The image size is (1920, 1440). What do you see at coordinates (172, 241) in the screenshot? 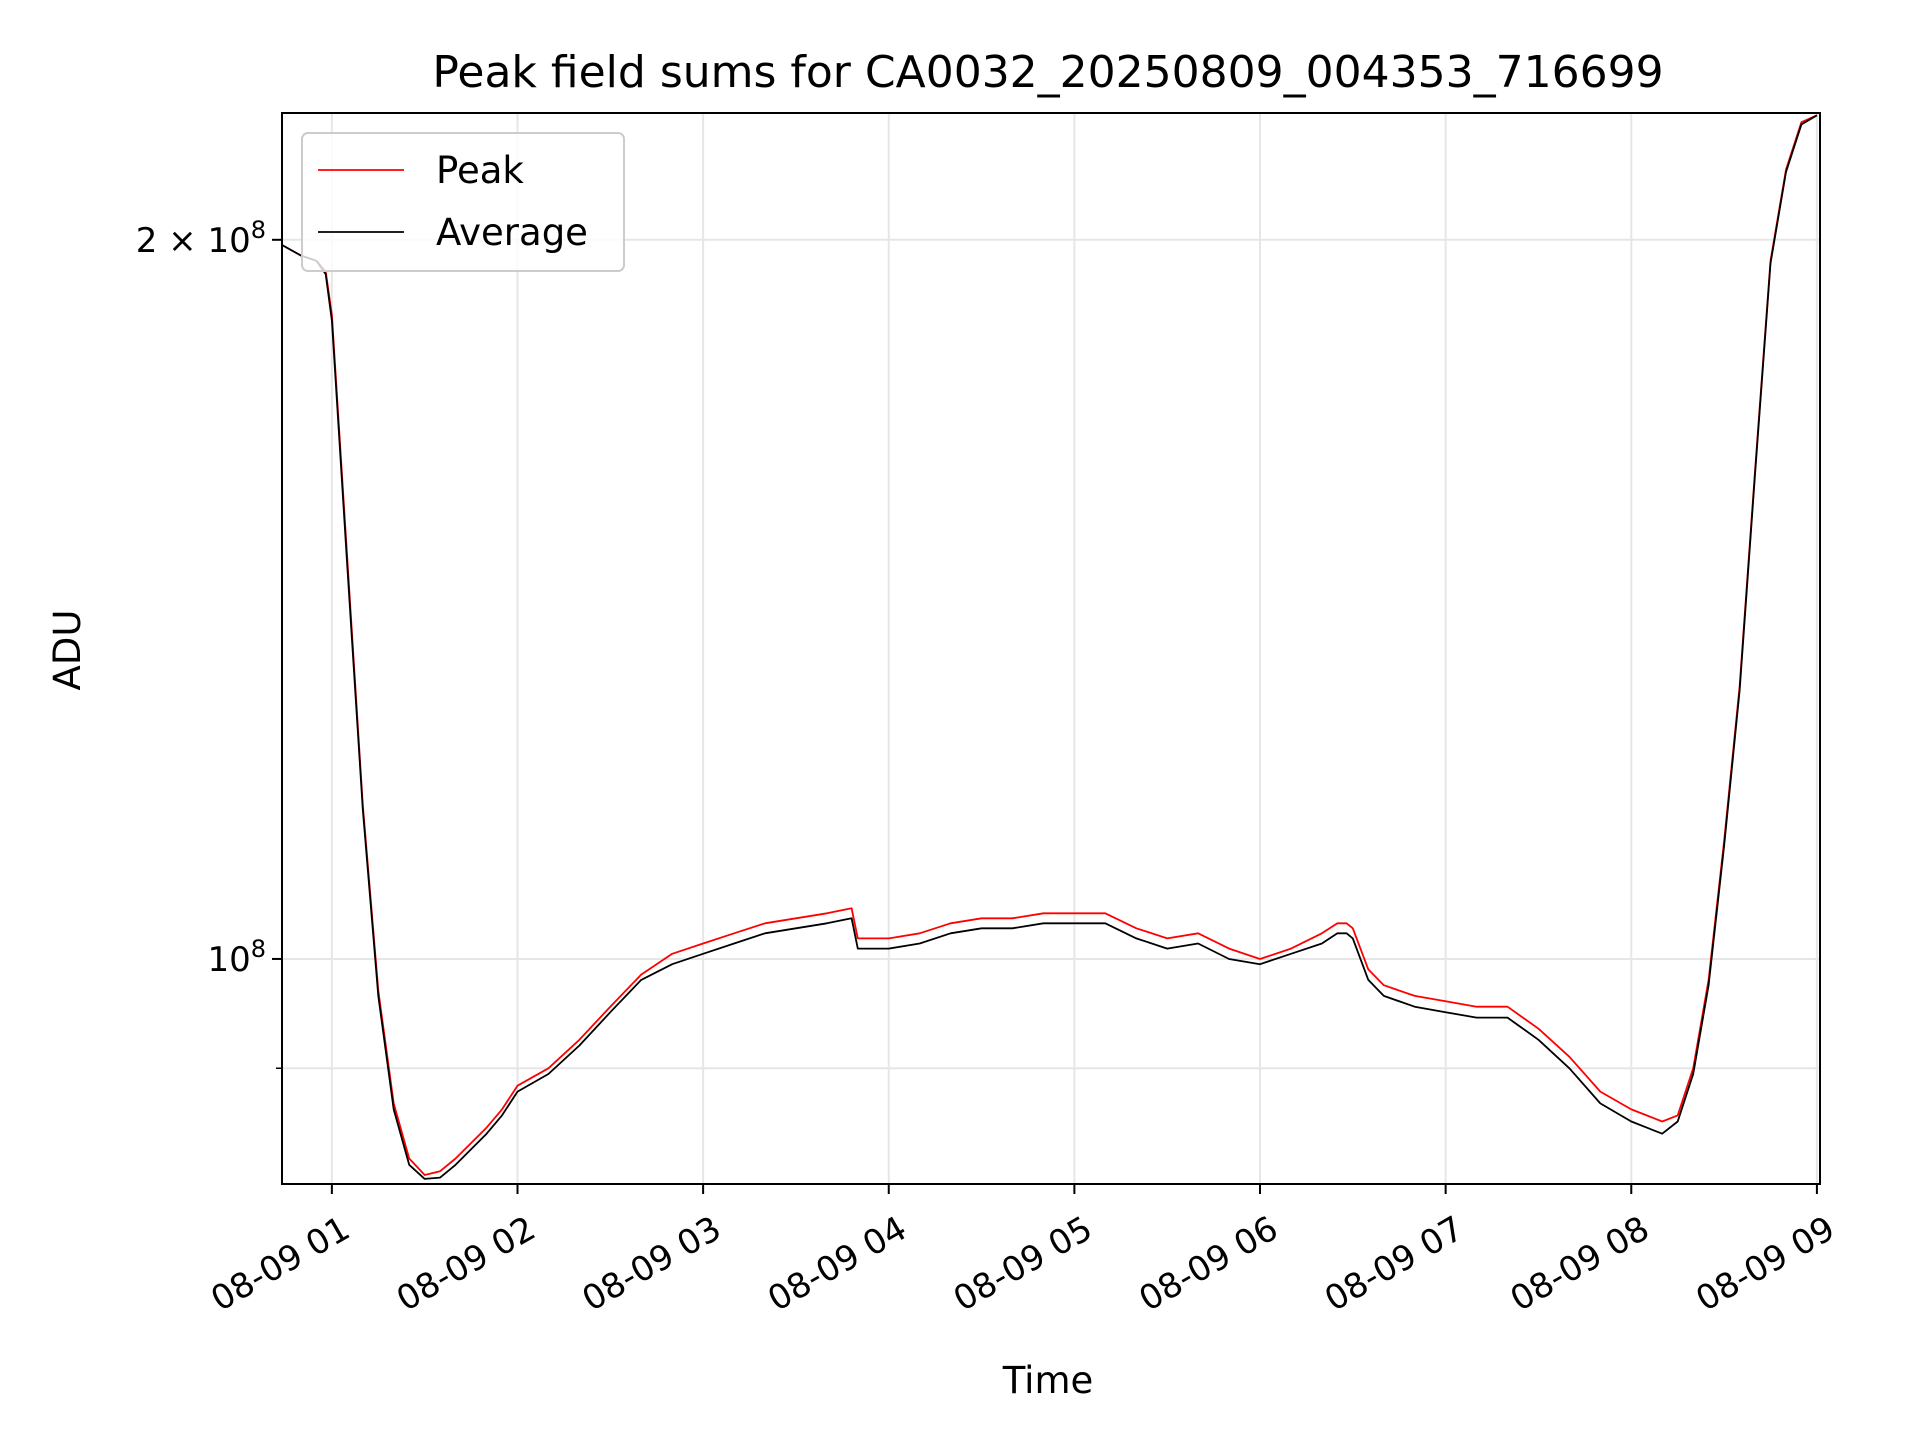
I see `y-tick-mantissa: 2 ×` at bounding box center [172, 241].